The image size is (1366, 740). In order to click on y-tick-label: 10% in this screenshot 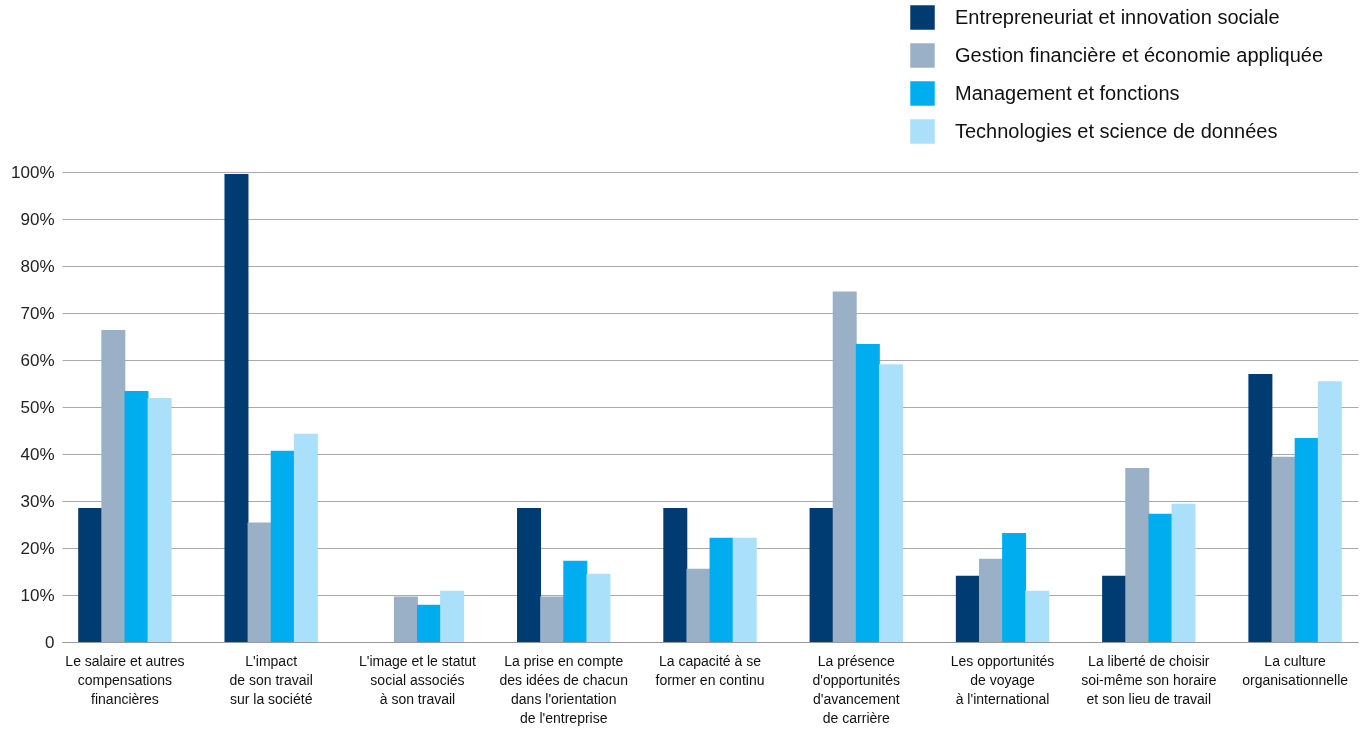, I will do `click(37, 595)`.